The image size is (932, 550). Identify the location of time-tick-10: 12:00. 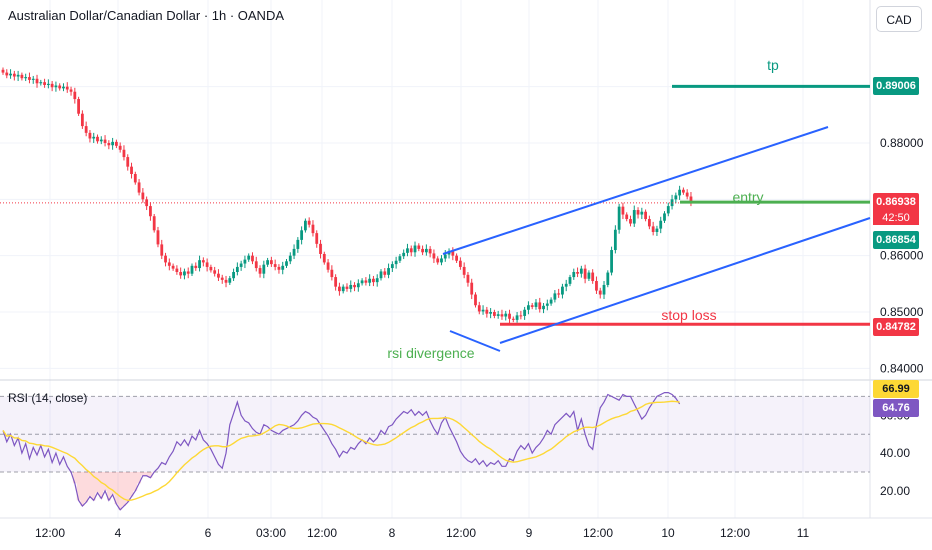
(735, 533).